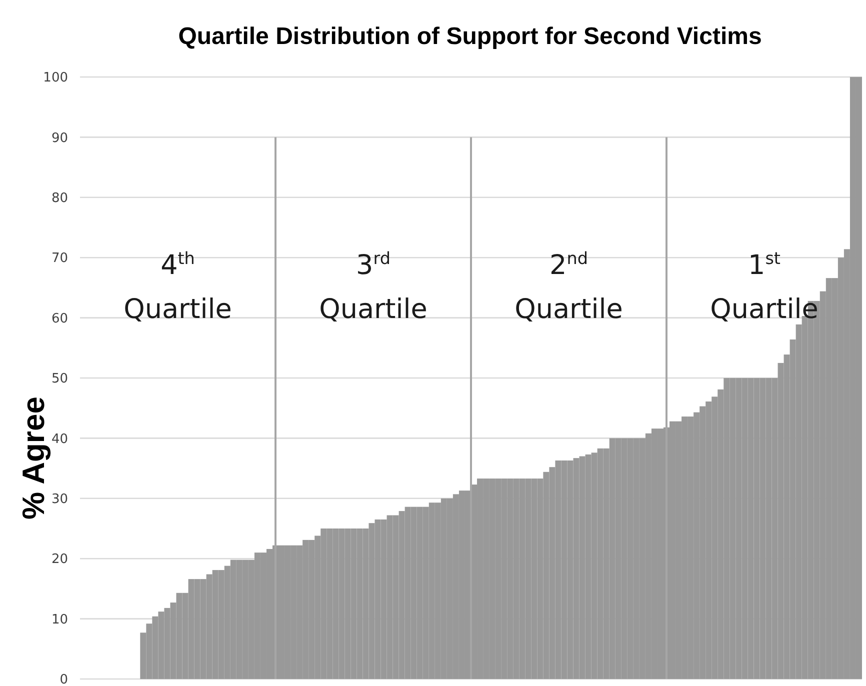 This screenshot has width=866, height=686. What do you see at coordinates (33, 458) in the screenshot?
I see `y-axis-title: % Agree` at bounding box center [33, 458].